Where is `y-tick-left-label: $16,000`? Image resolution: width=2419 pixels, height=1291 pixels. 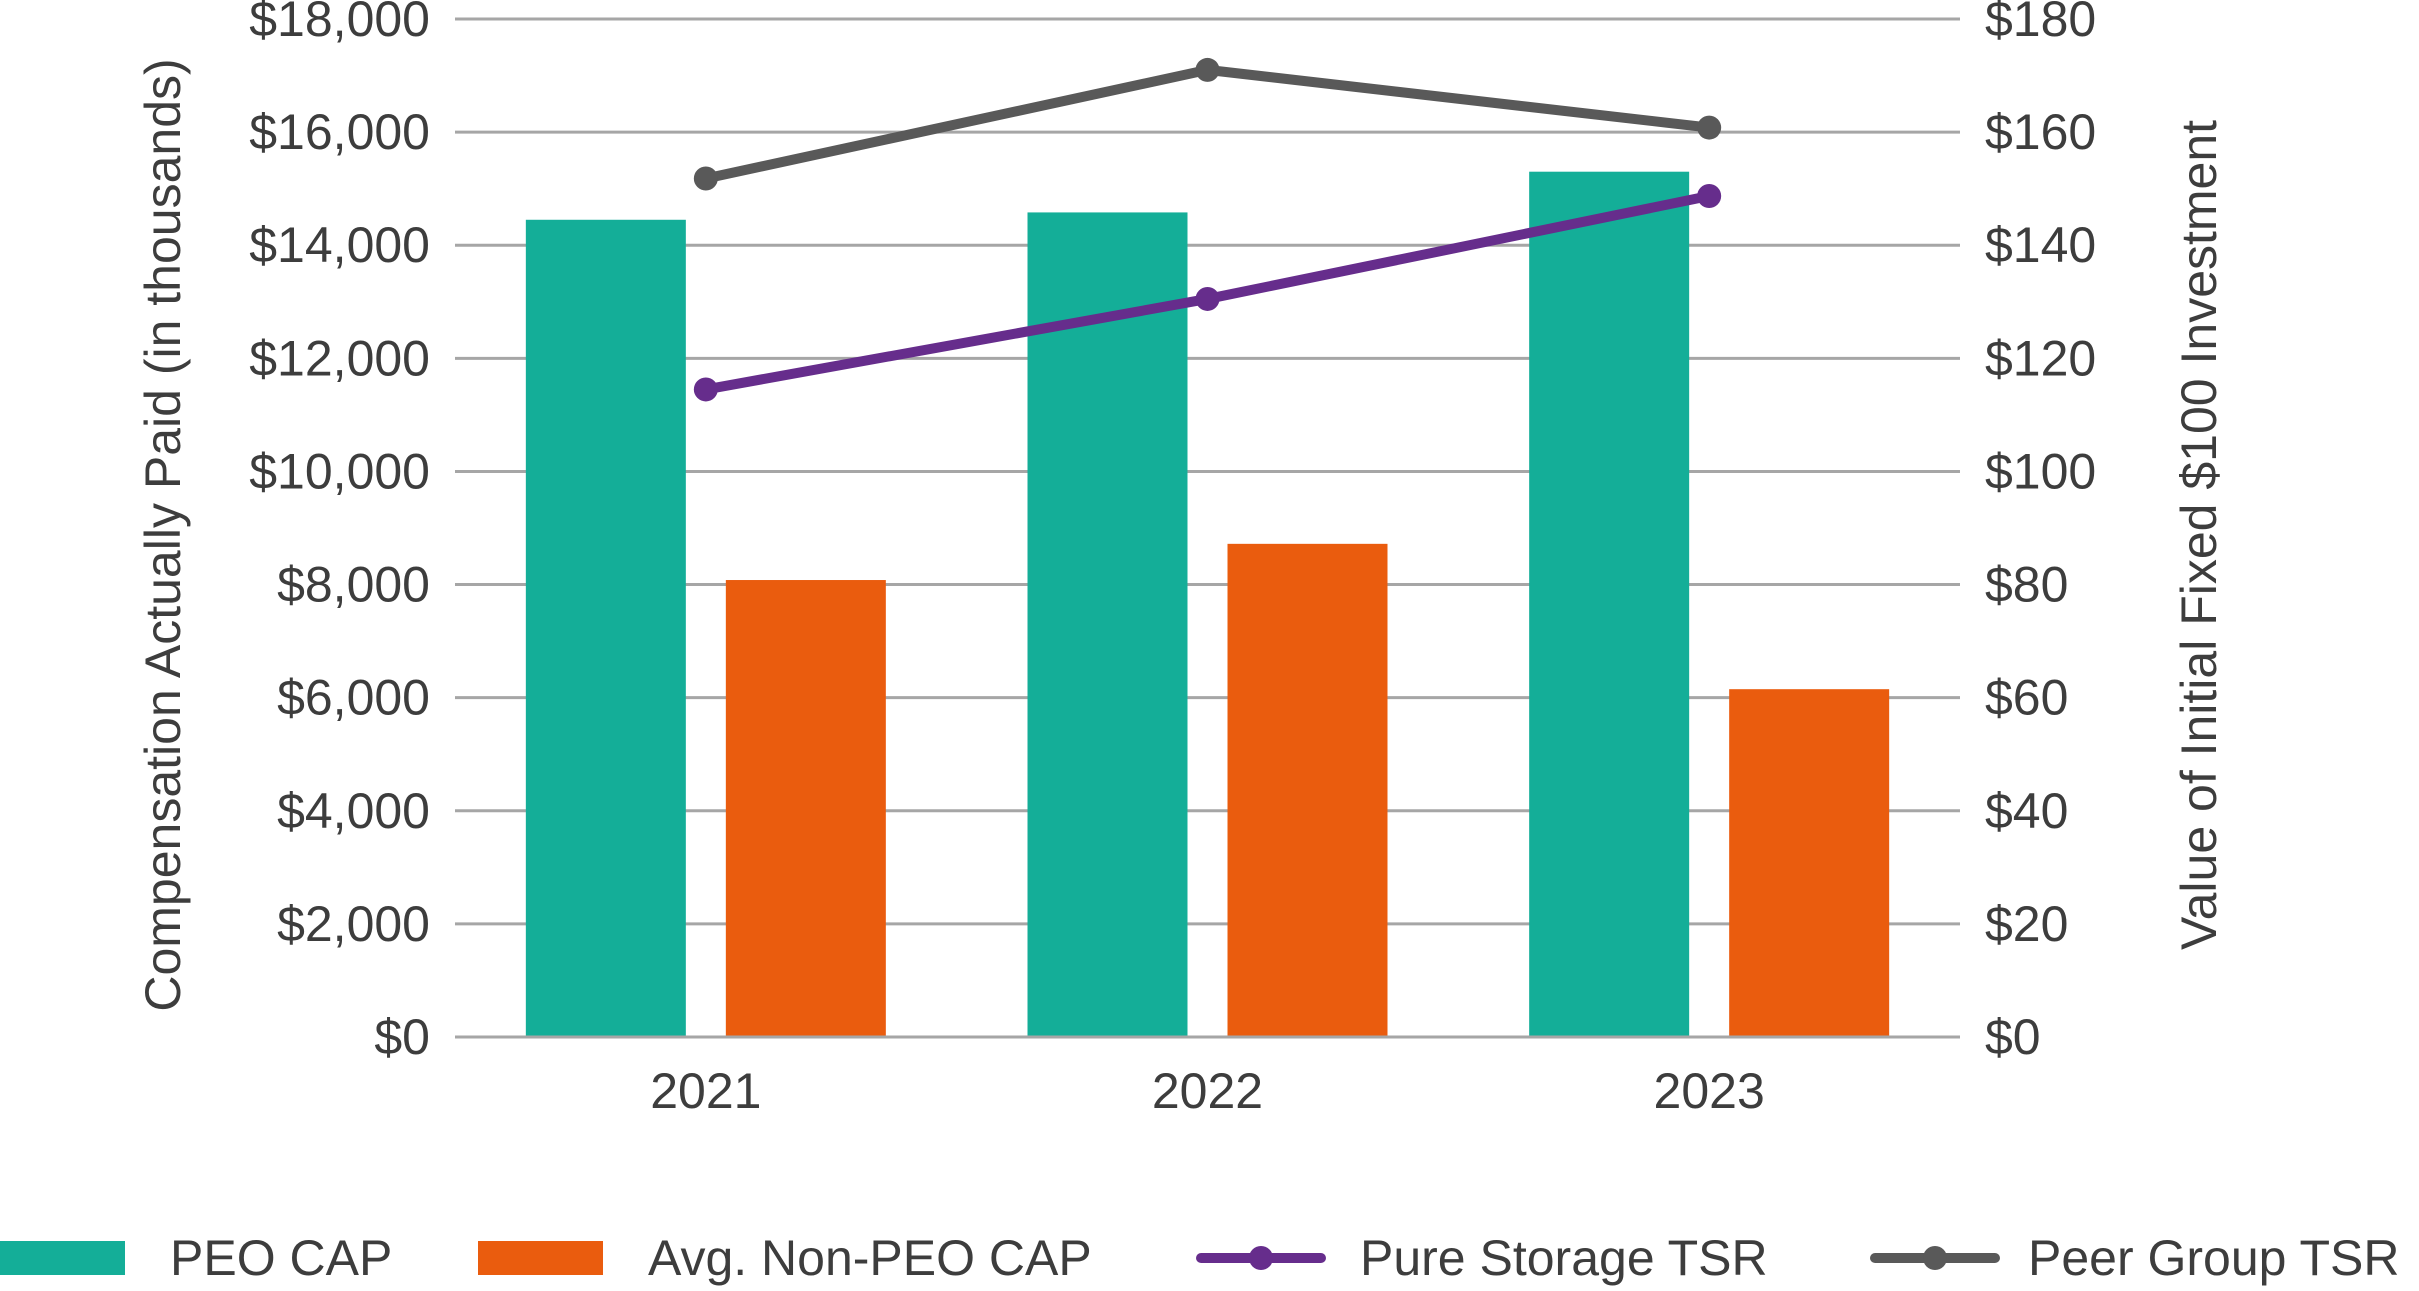
y-tick-left-label: $16,000 is located at coordinates (339, 132).